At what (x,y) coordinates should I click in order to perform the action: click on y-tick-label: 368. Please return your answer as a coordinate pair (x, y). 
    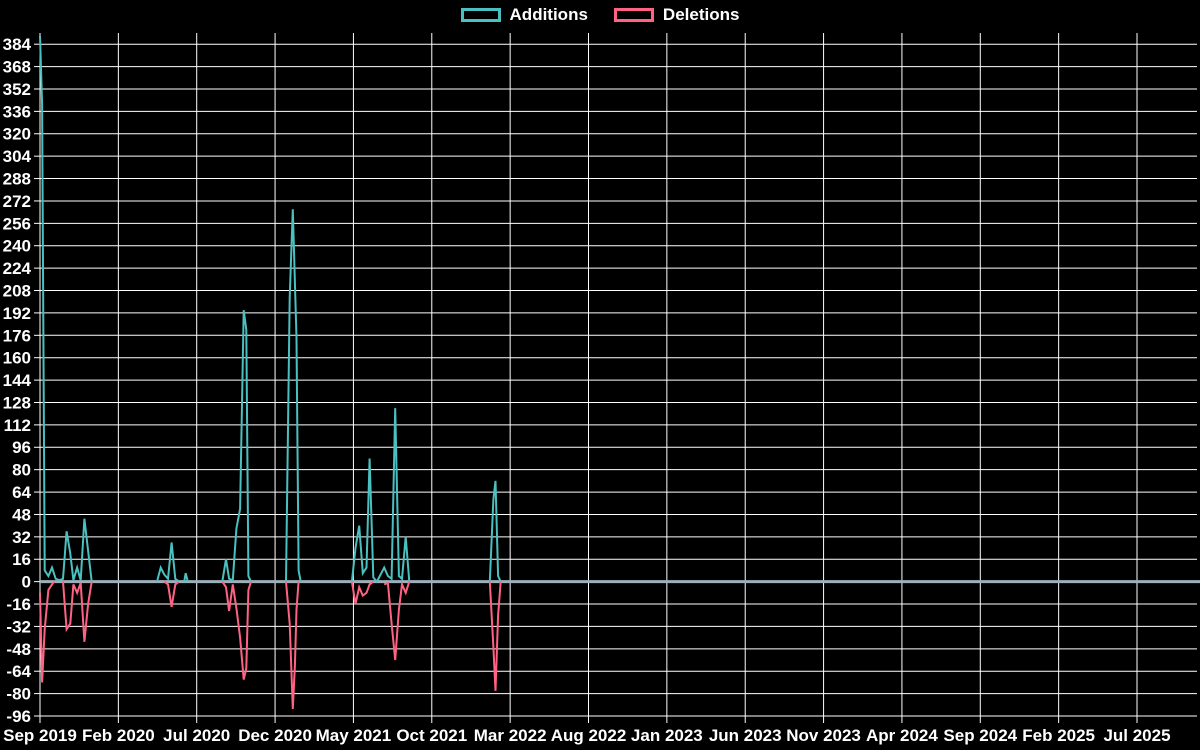
    Looking at the image, I should click on (17, 67).